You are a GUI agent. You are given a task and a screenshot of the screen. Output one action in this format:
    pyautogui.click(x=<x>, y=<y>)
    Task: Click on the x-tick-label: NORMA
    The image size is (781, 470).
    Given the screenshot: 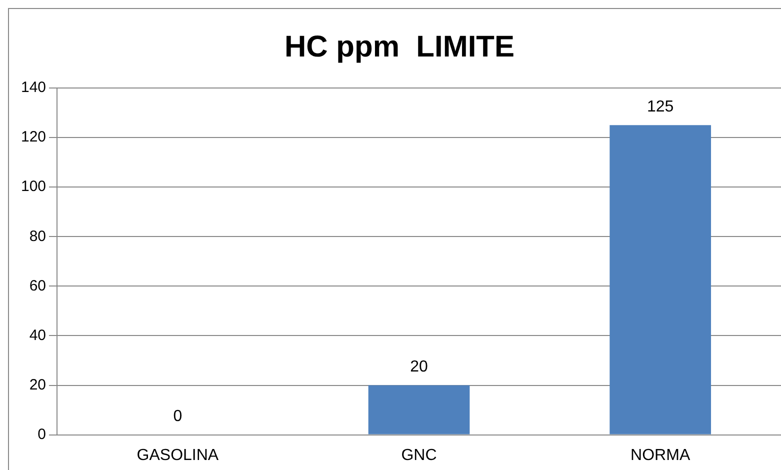 What is the action you would take?
    pyautogui.click(x=660, y=455)
    